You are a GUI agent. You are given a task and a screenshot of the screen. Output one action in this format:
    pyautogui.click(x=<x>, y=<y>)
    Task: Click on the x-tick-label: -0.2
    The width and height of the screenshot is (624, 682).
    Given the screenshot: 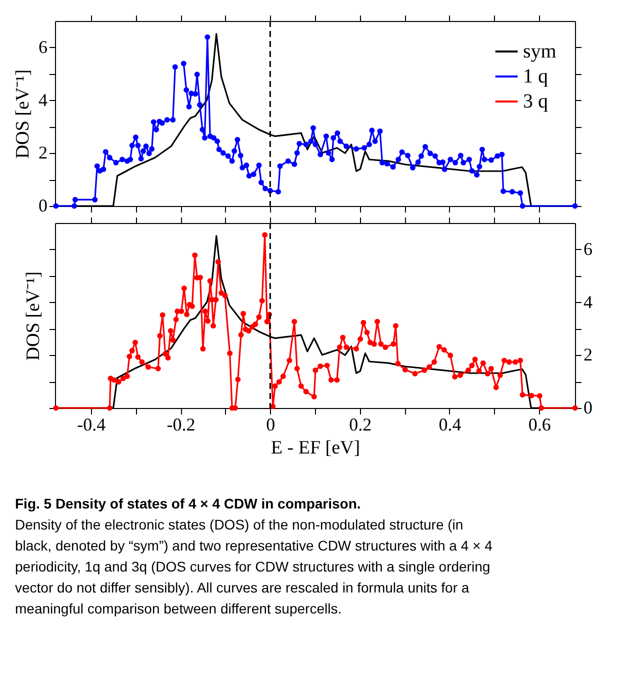 What is the action you would take?
    pyautogui.click(x=181, y=424)
    